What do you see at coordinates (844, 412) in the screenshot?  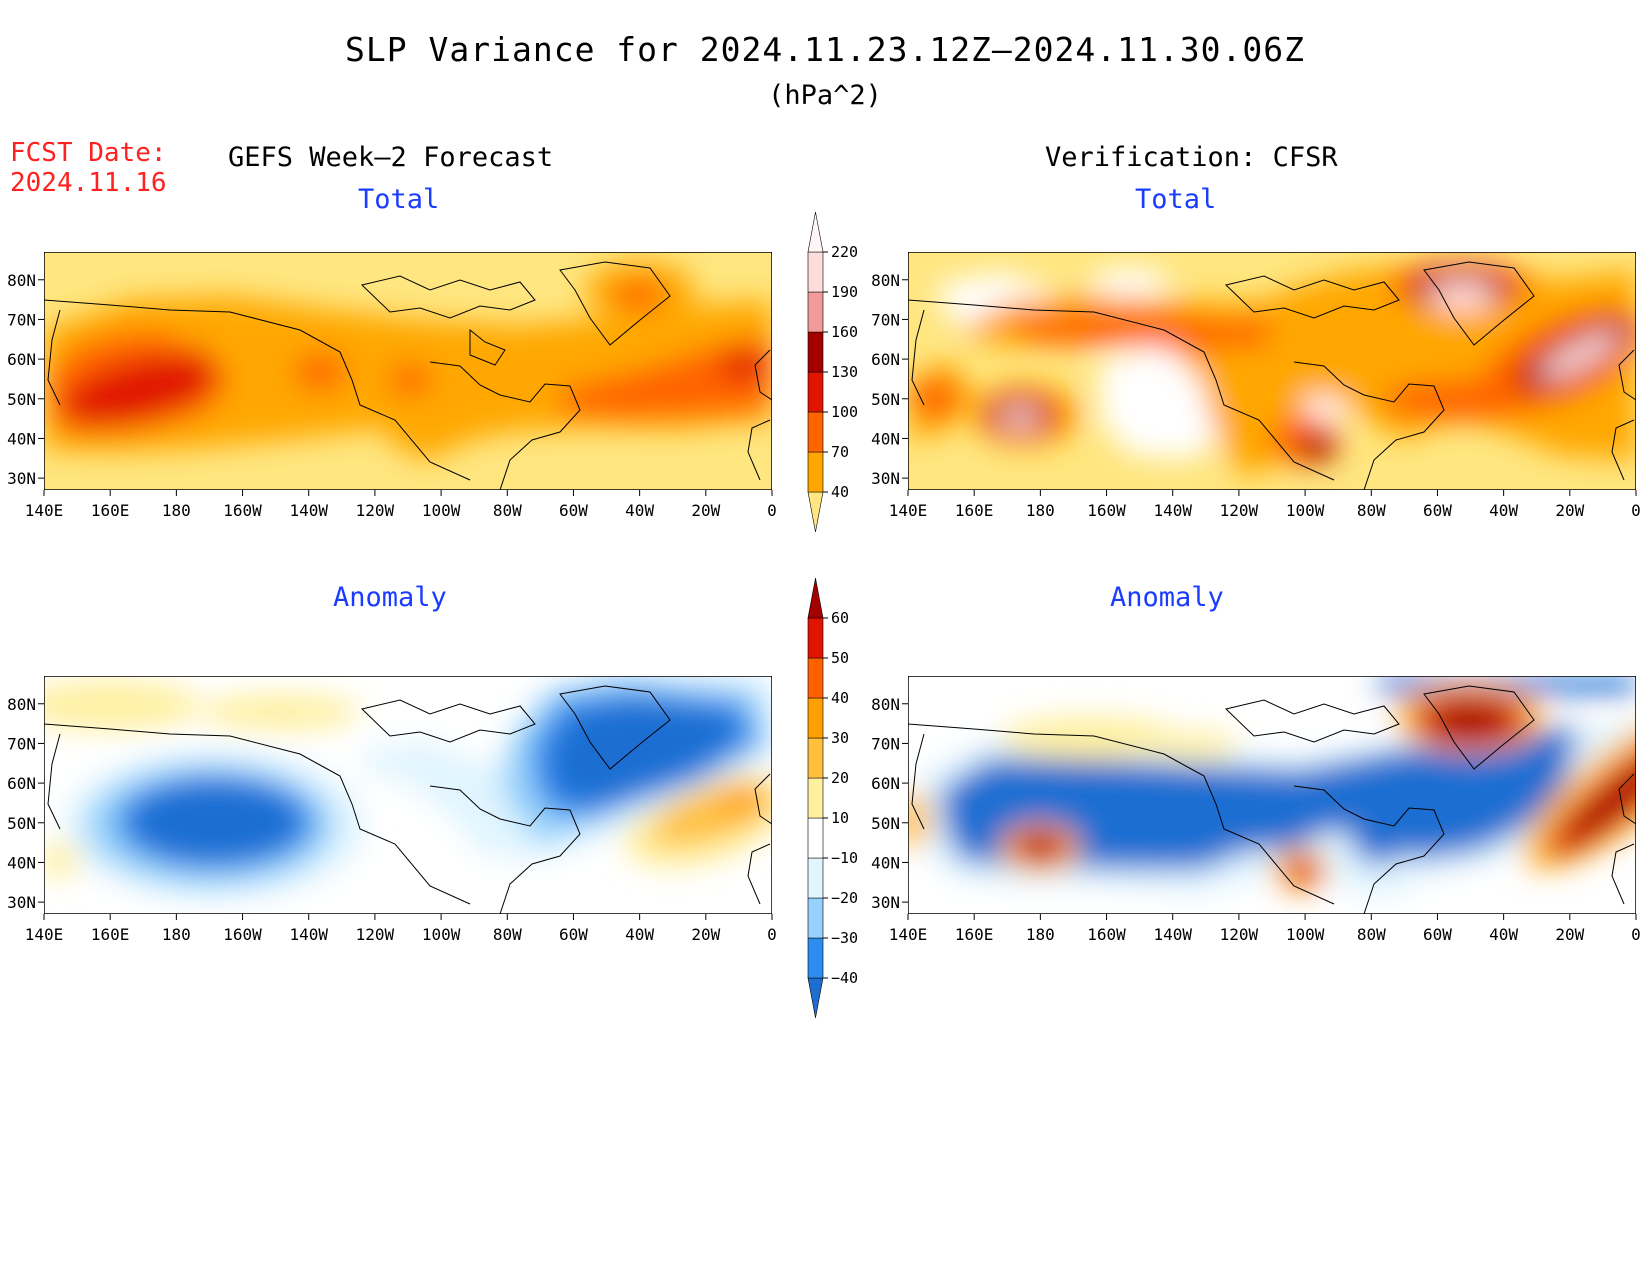 I see `colorbar-label: 100` at bounding box center [844, 412].